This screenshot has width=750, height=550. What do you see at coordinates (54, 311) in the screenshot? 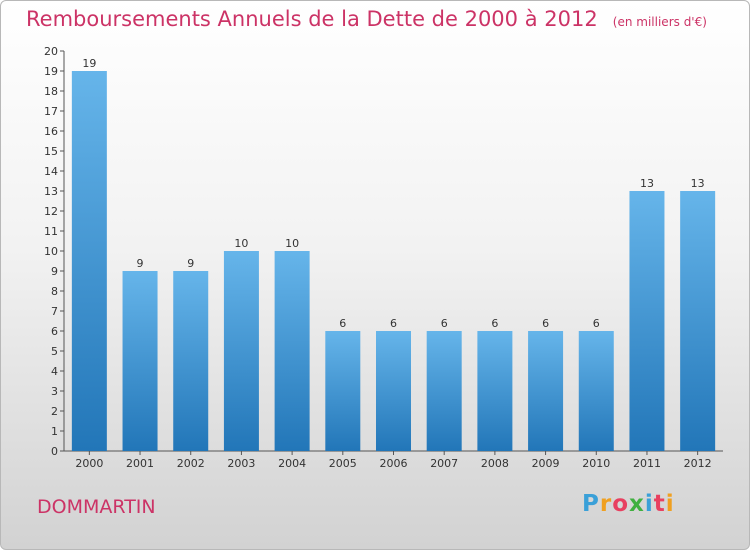
I see `y-tick-label: 7` at bounding box center [54, 311].